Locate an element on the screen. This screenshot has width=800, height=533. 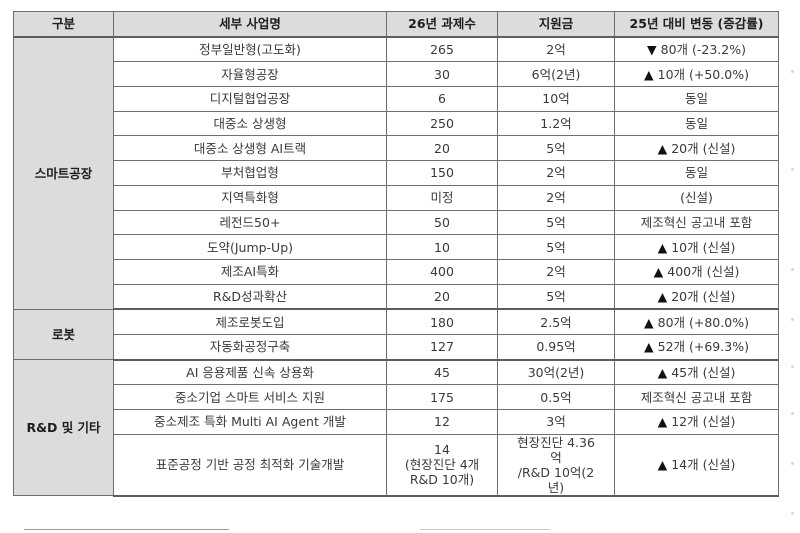
funding-line: 현장진단 4.36 is located at coordinates (556, 442).